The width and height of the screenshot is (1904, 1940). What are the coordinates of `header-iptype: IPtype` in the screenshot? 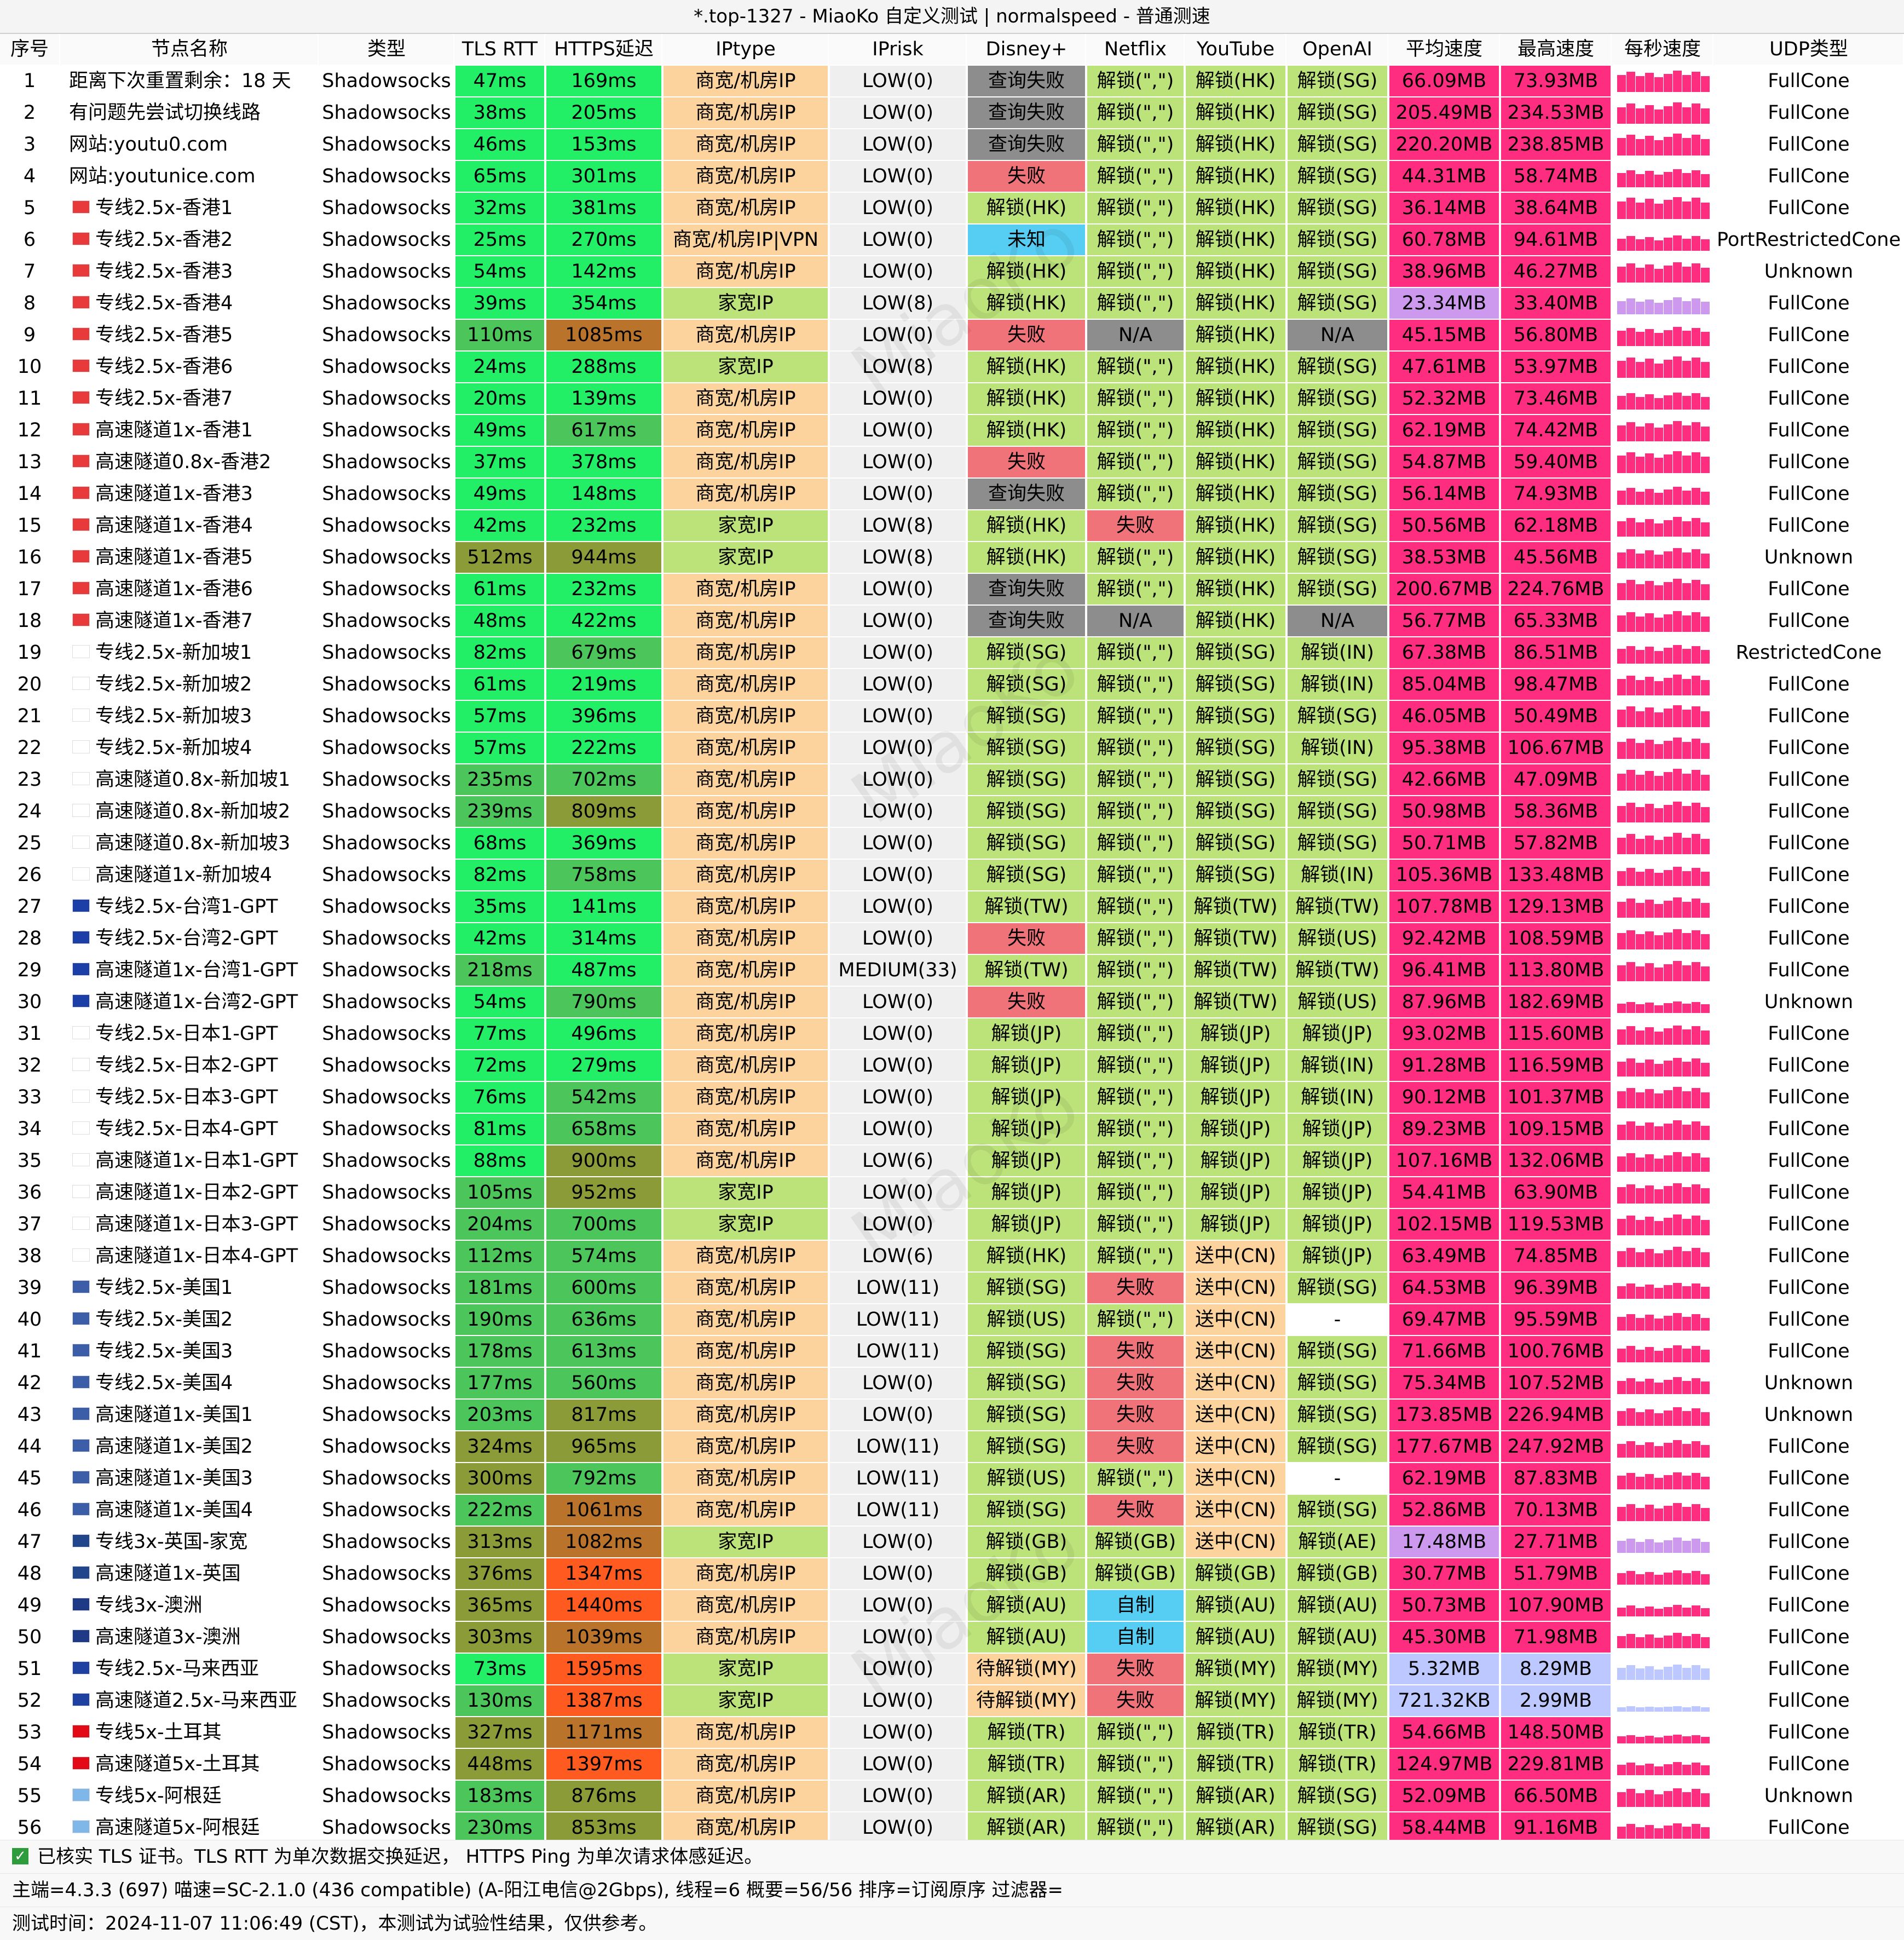 It's located at (746, 50).